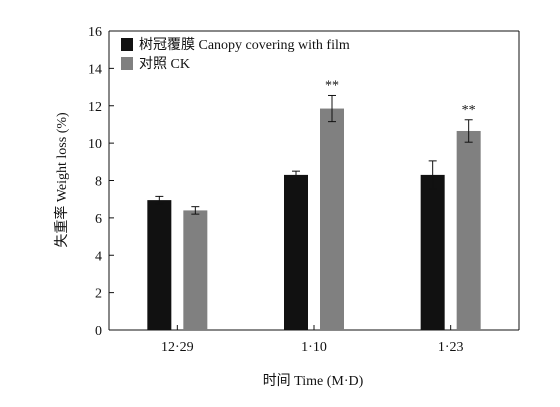 Image resolution: width=560 pixels, height=407 pixels. What do you see at coordinates (98, 219) in the screenshot?
I see `y-tick-label: 6` at bounding box center [98, 219].